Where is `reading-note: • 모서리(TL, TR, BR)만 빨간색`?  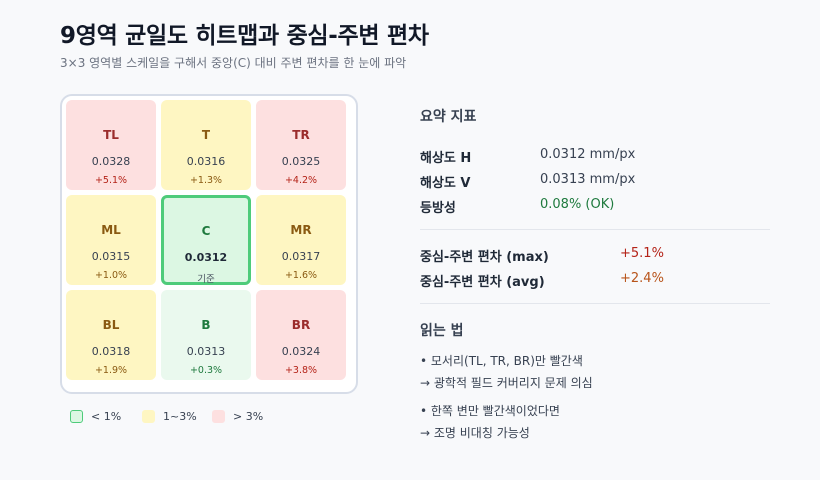
reading-note: • 모서리(TL, TR, BR)만 빨간색 is located at coordinates (501, 361).